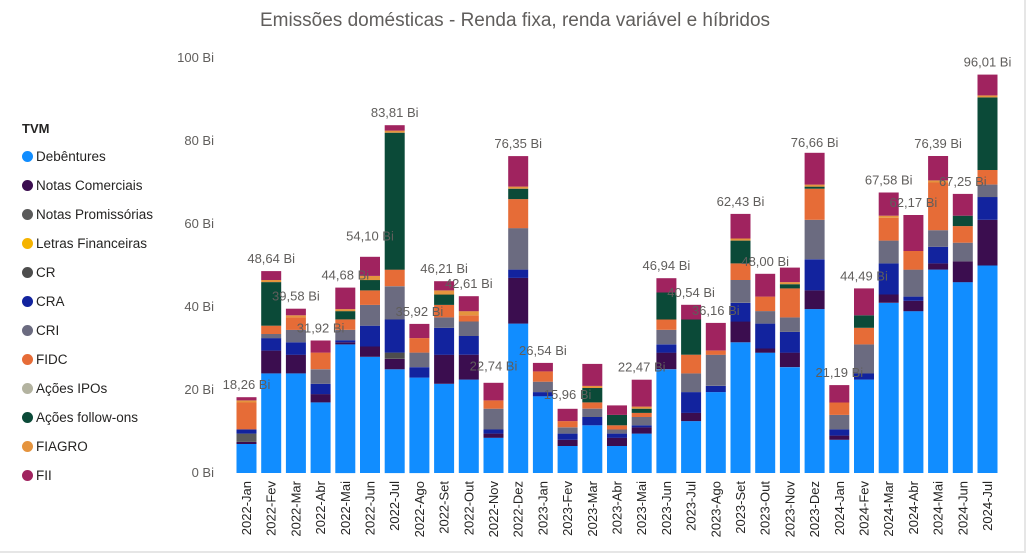 Image resolution: width=1036 pixels, height=557 pixels. What do you see at coordinates (962, 508) in the screenshot?
I see `x-tick-label: 2024-Jun` at bounding box center [962, 508].